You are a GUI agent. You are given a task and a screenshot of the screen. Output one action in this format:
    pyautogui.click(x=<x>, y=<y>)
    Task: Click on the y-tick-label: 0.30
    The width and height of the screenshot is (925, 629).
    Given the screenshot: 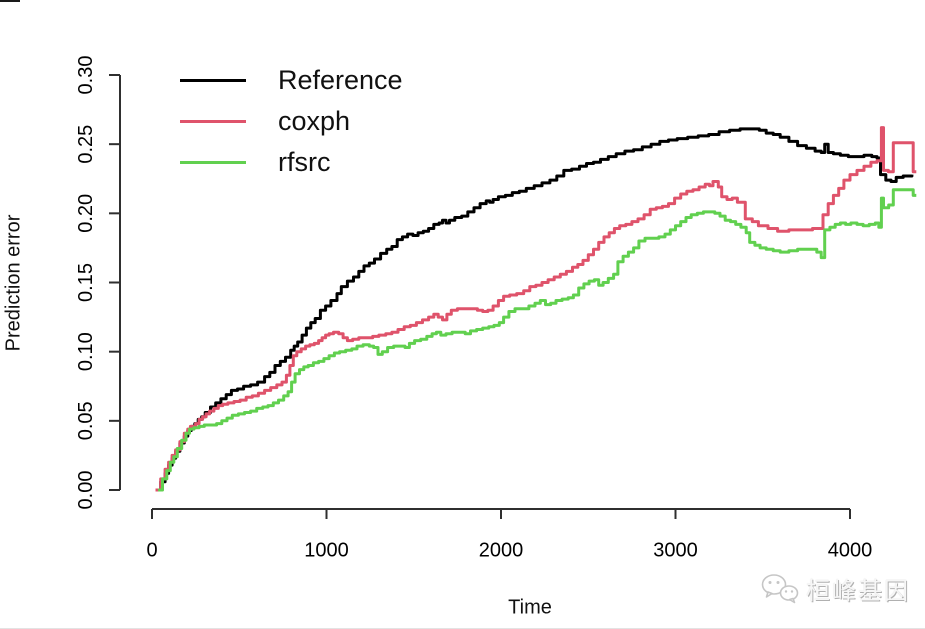 What is the action you would take?
    pyautogui.click(x=86, y=75)
    